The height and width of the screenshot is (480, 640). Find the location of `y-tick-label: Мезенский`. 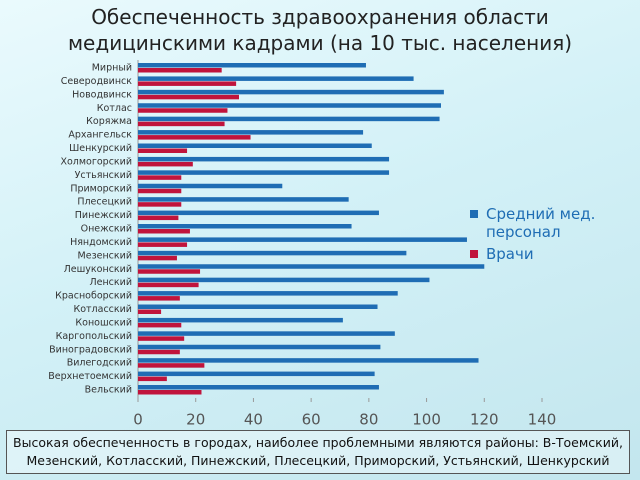

y-tick-label: Мезенский is located at coordinates (105, 255).